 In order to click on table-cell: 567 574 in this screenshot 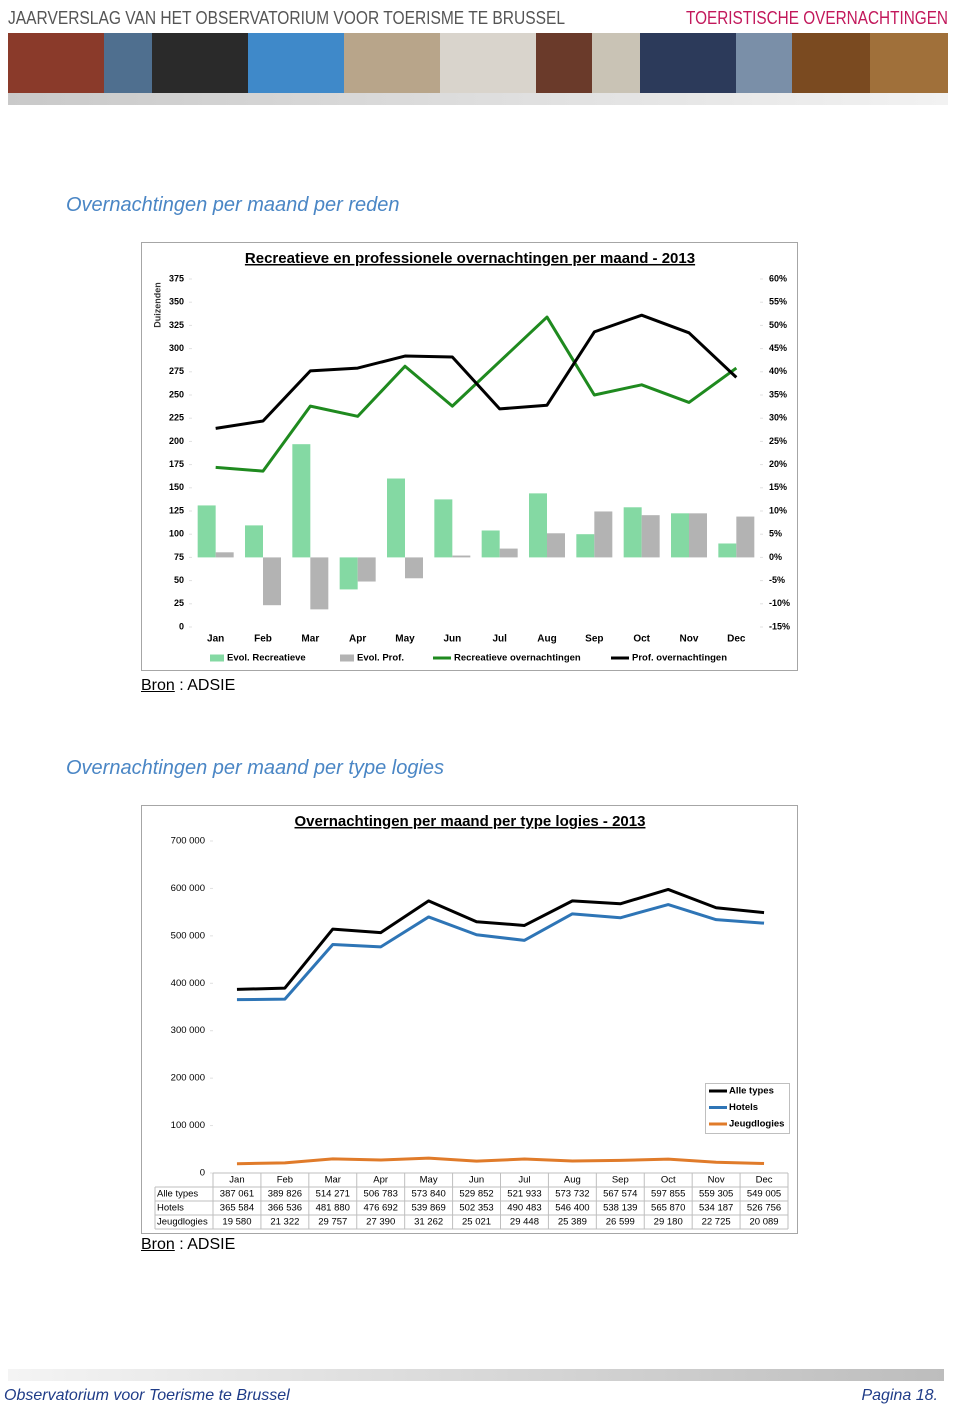, I will do `click(620, 1194)`.